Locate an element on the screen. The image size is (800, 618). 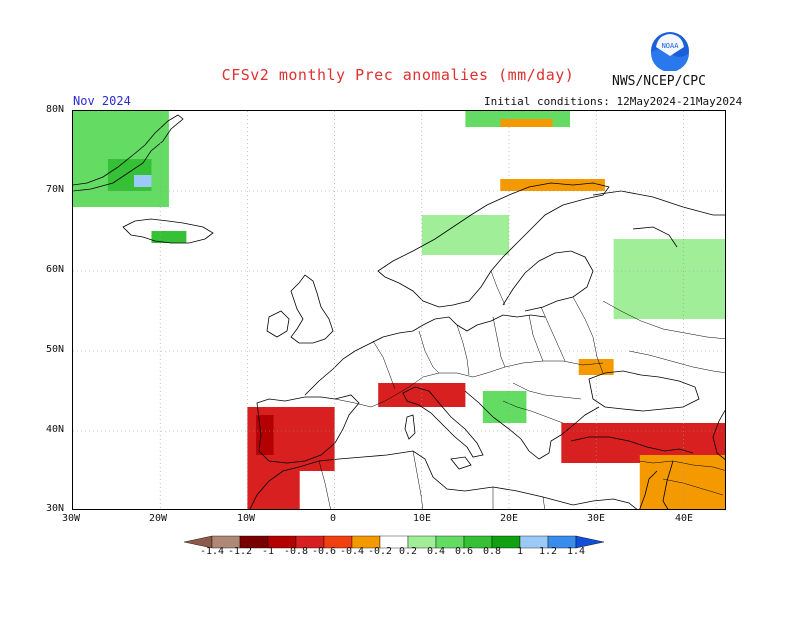
lat-label-60n: 60N is located at coordinates (55, 269).